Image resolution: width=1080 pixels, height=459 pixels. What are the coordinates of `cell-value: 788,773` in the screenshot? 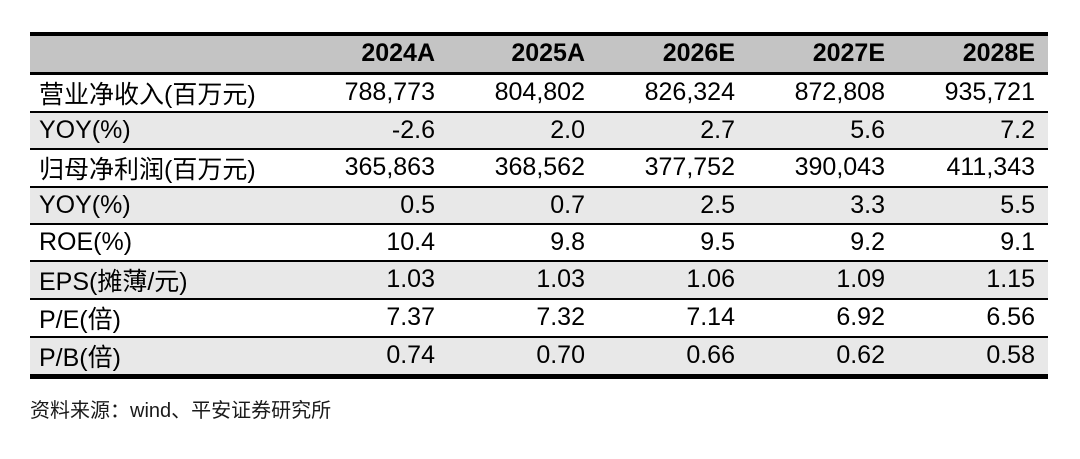 It's located at (373, 93).